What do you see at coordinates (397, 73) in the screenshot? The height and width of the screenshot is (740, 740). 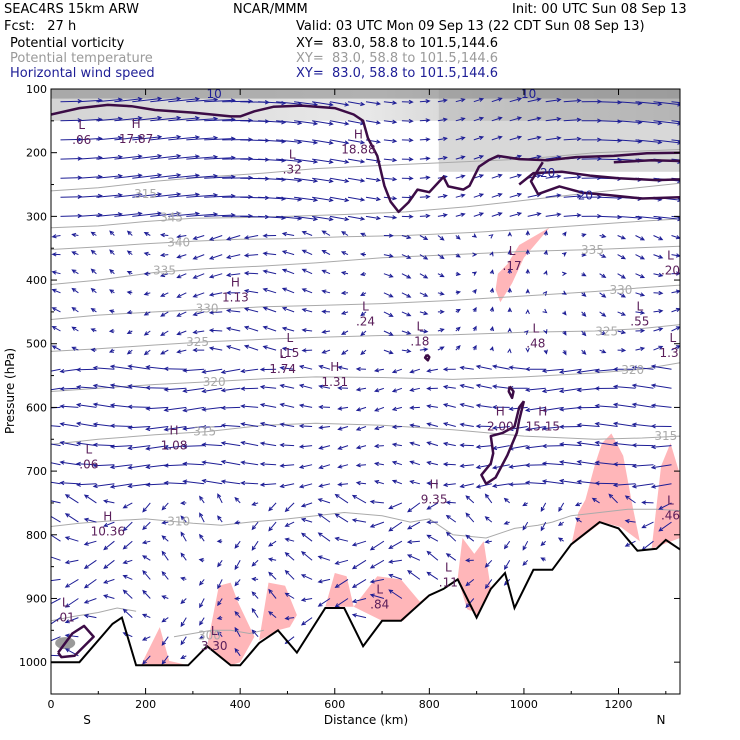 I see `field-xy-wind: XY= 83.0, 58.8 to 101.5,144.6` at bounding box center [397, 73].